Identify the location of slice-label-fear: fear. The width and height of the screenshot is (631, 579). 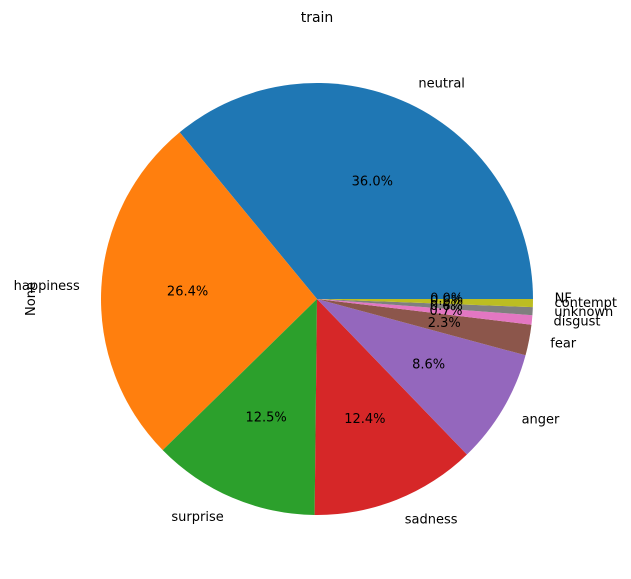
(563, 344).